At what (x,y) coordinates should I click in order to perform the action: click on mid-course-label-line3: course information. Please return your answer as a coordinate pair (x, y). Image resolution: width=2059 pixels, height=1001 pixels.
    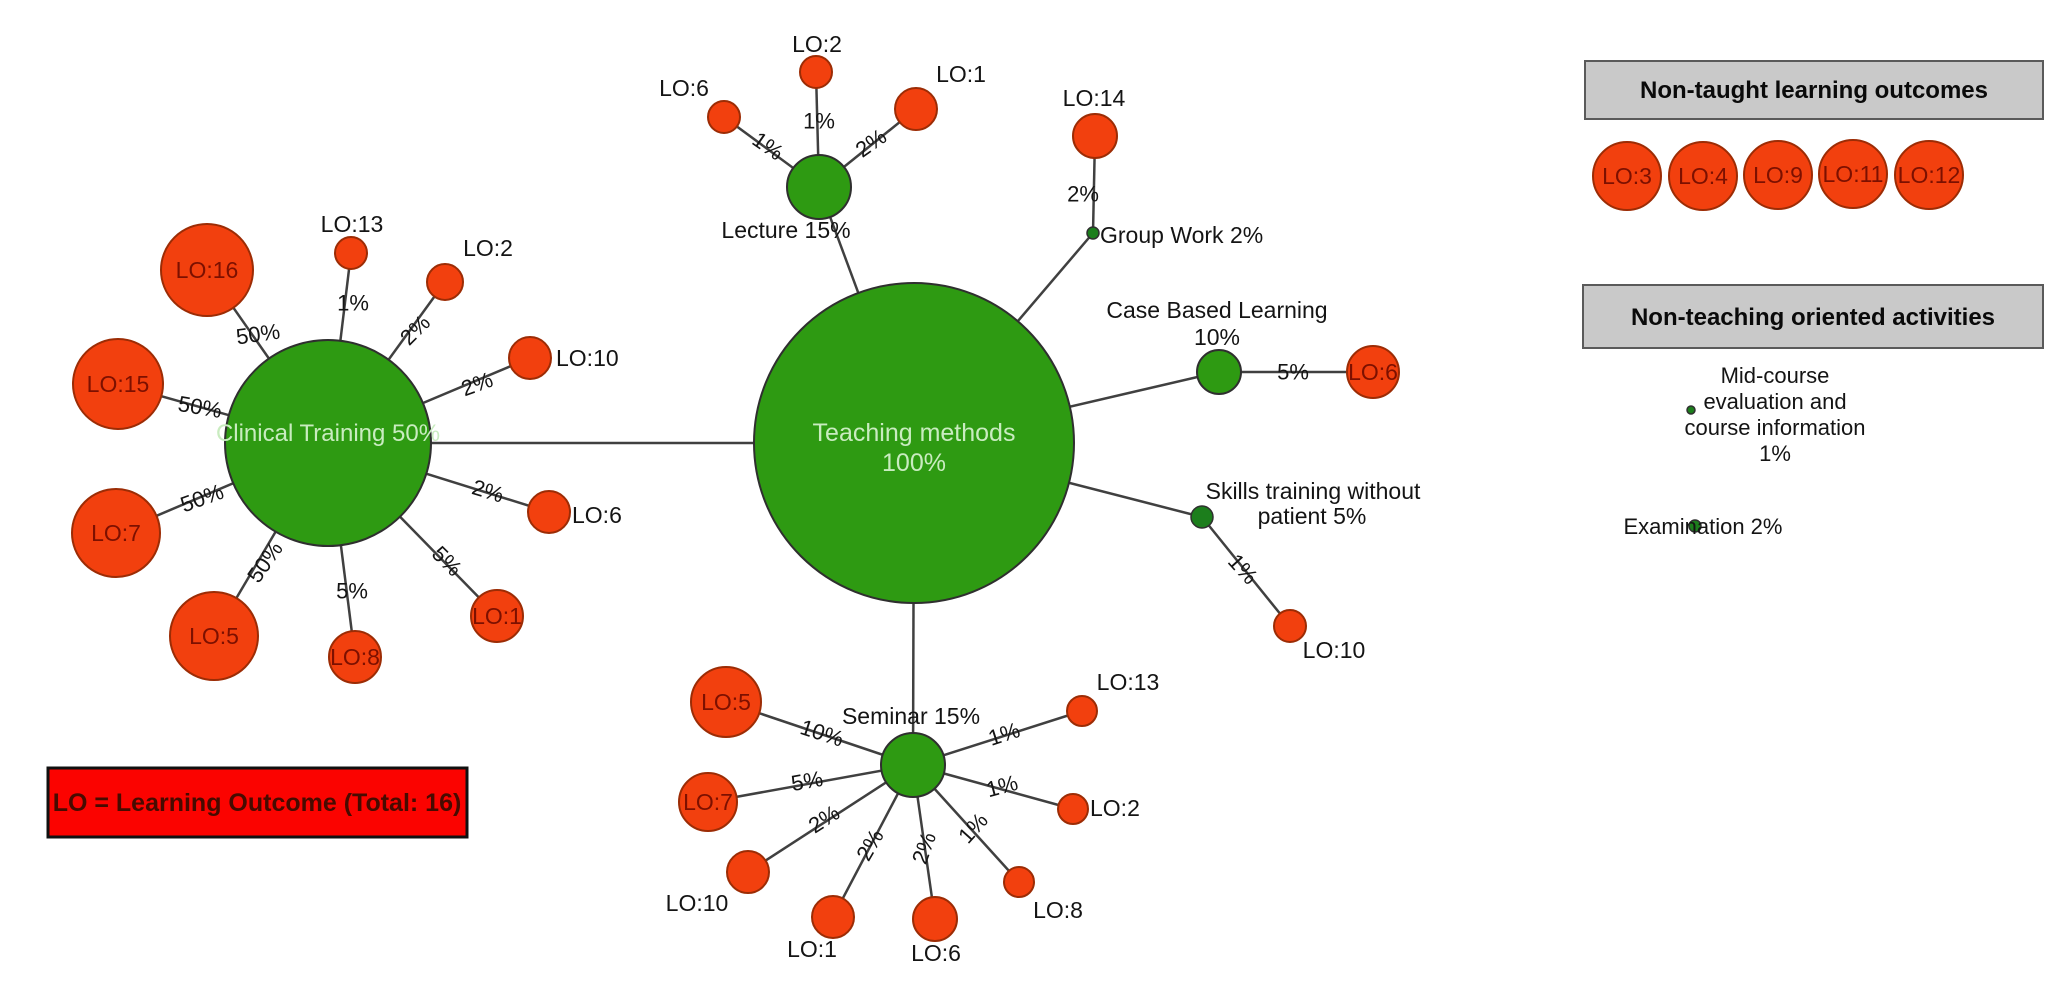
    Looking at the image, I should click on (1775, 427).